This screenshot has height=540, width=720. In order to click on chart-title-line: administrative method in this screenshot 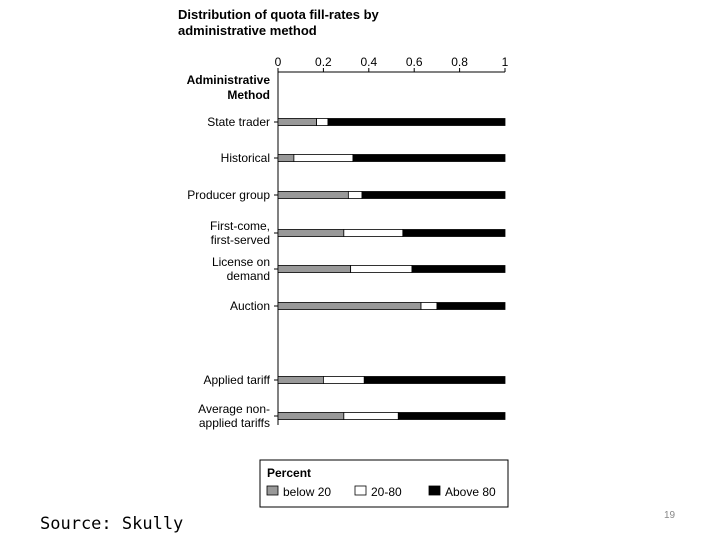, I will do `click(247, 30)`.